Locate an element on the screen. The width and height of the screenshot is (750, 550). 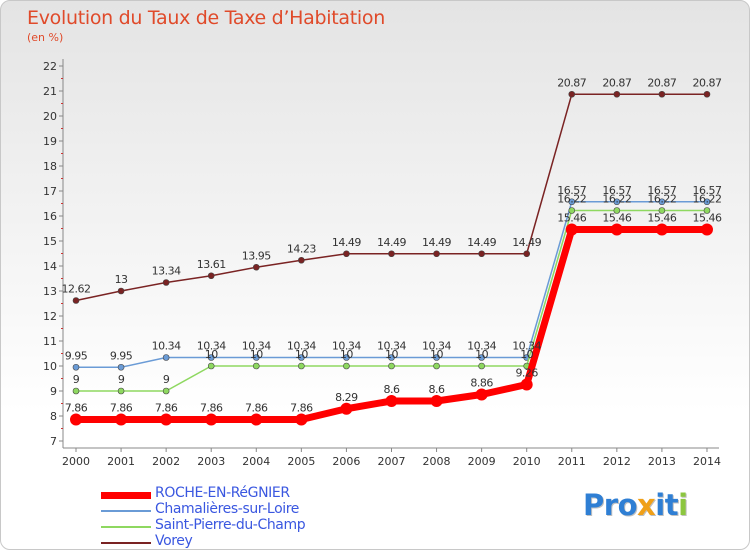
legend-item: Chamalières-sur-Loire is located at coordinates (231, 510).